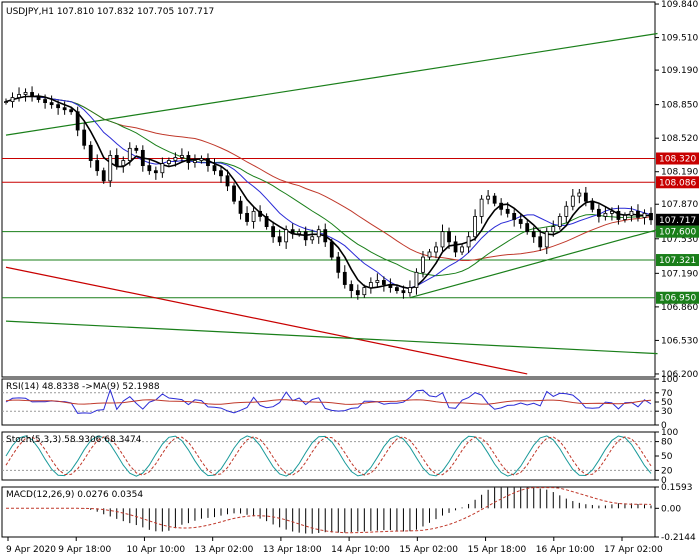  I want to click on y-tick-label: 0.00, so click(671, 509).